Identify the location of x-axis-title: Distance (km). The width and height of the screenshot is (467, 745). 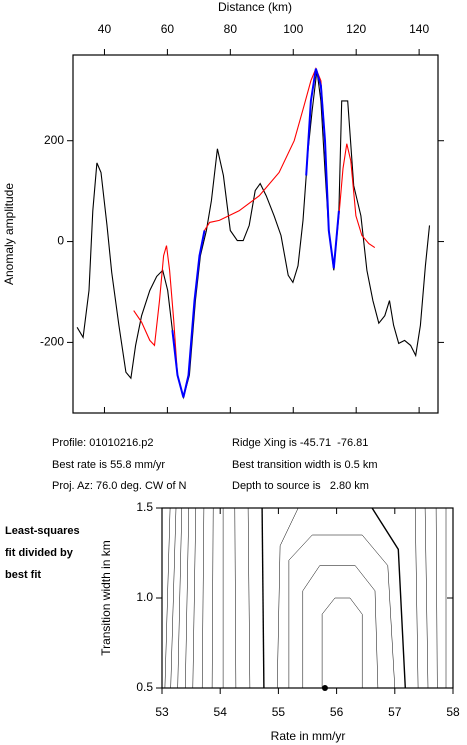
(255, 7).